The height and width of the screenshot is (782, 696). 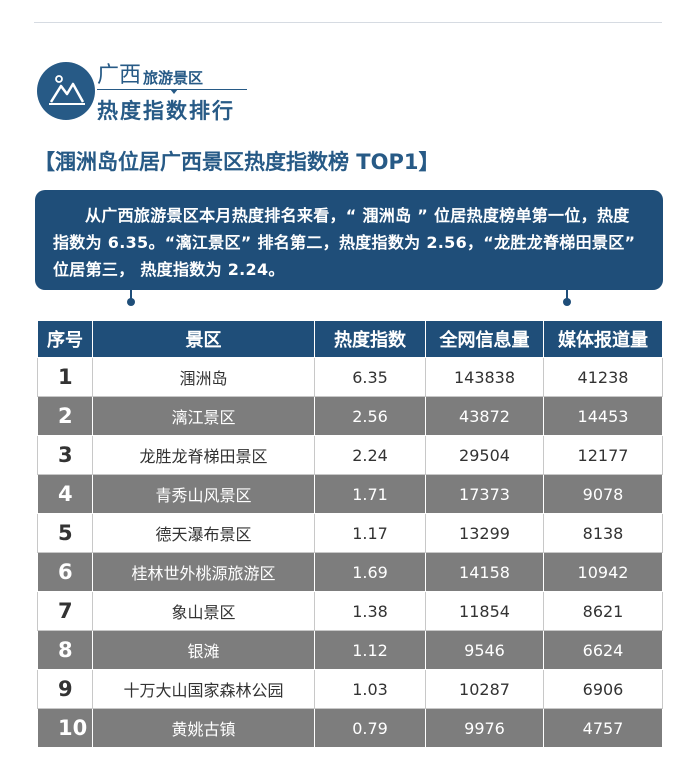 I want to click on table-row: 10 黄姚古镇 0.79 9976 4757, so click(x=350, y=728).